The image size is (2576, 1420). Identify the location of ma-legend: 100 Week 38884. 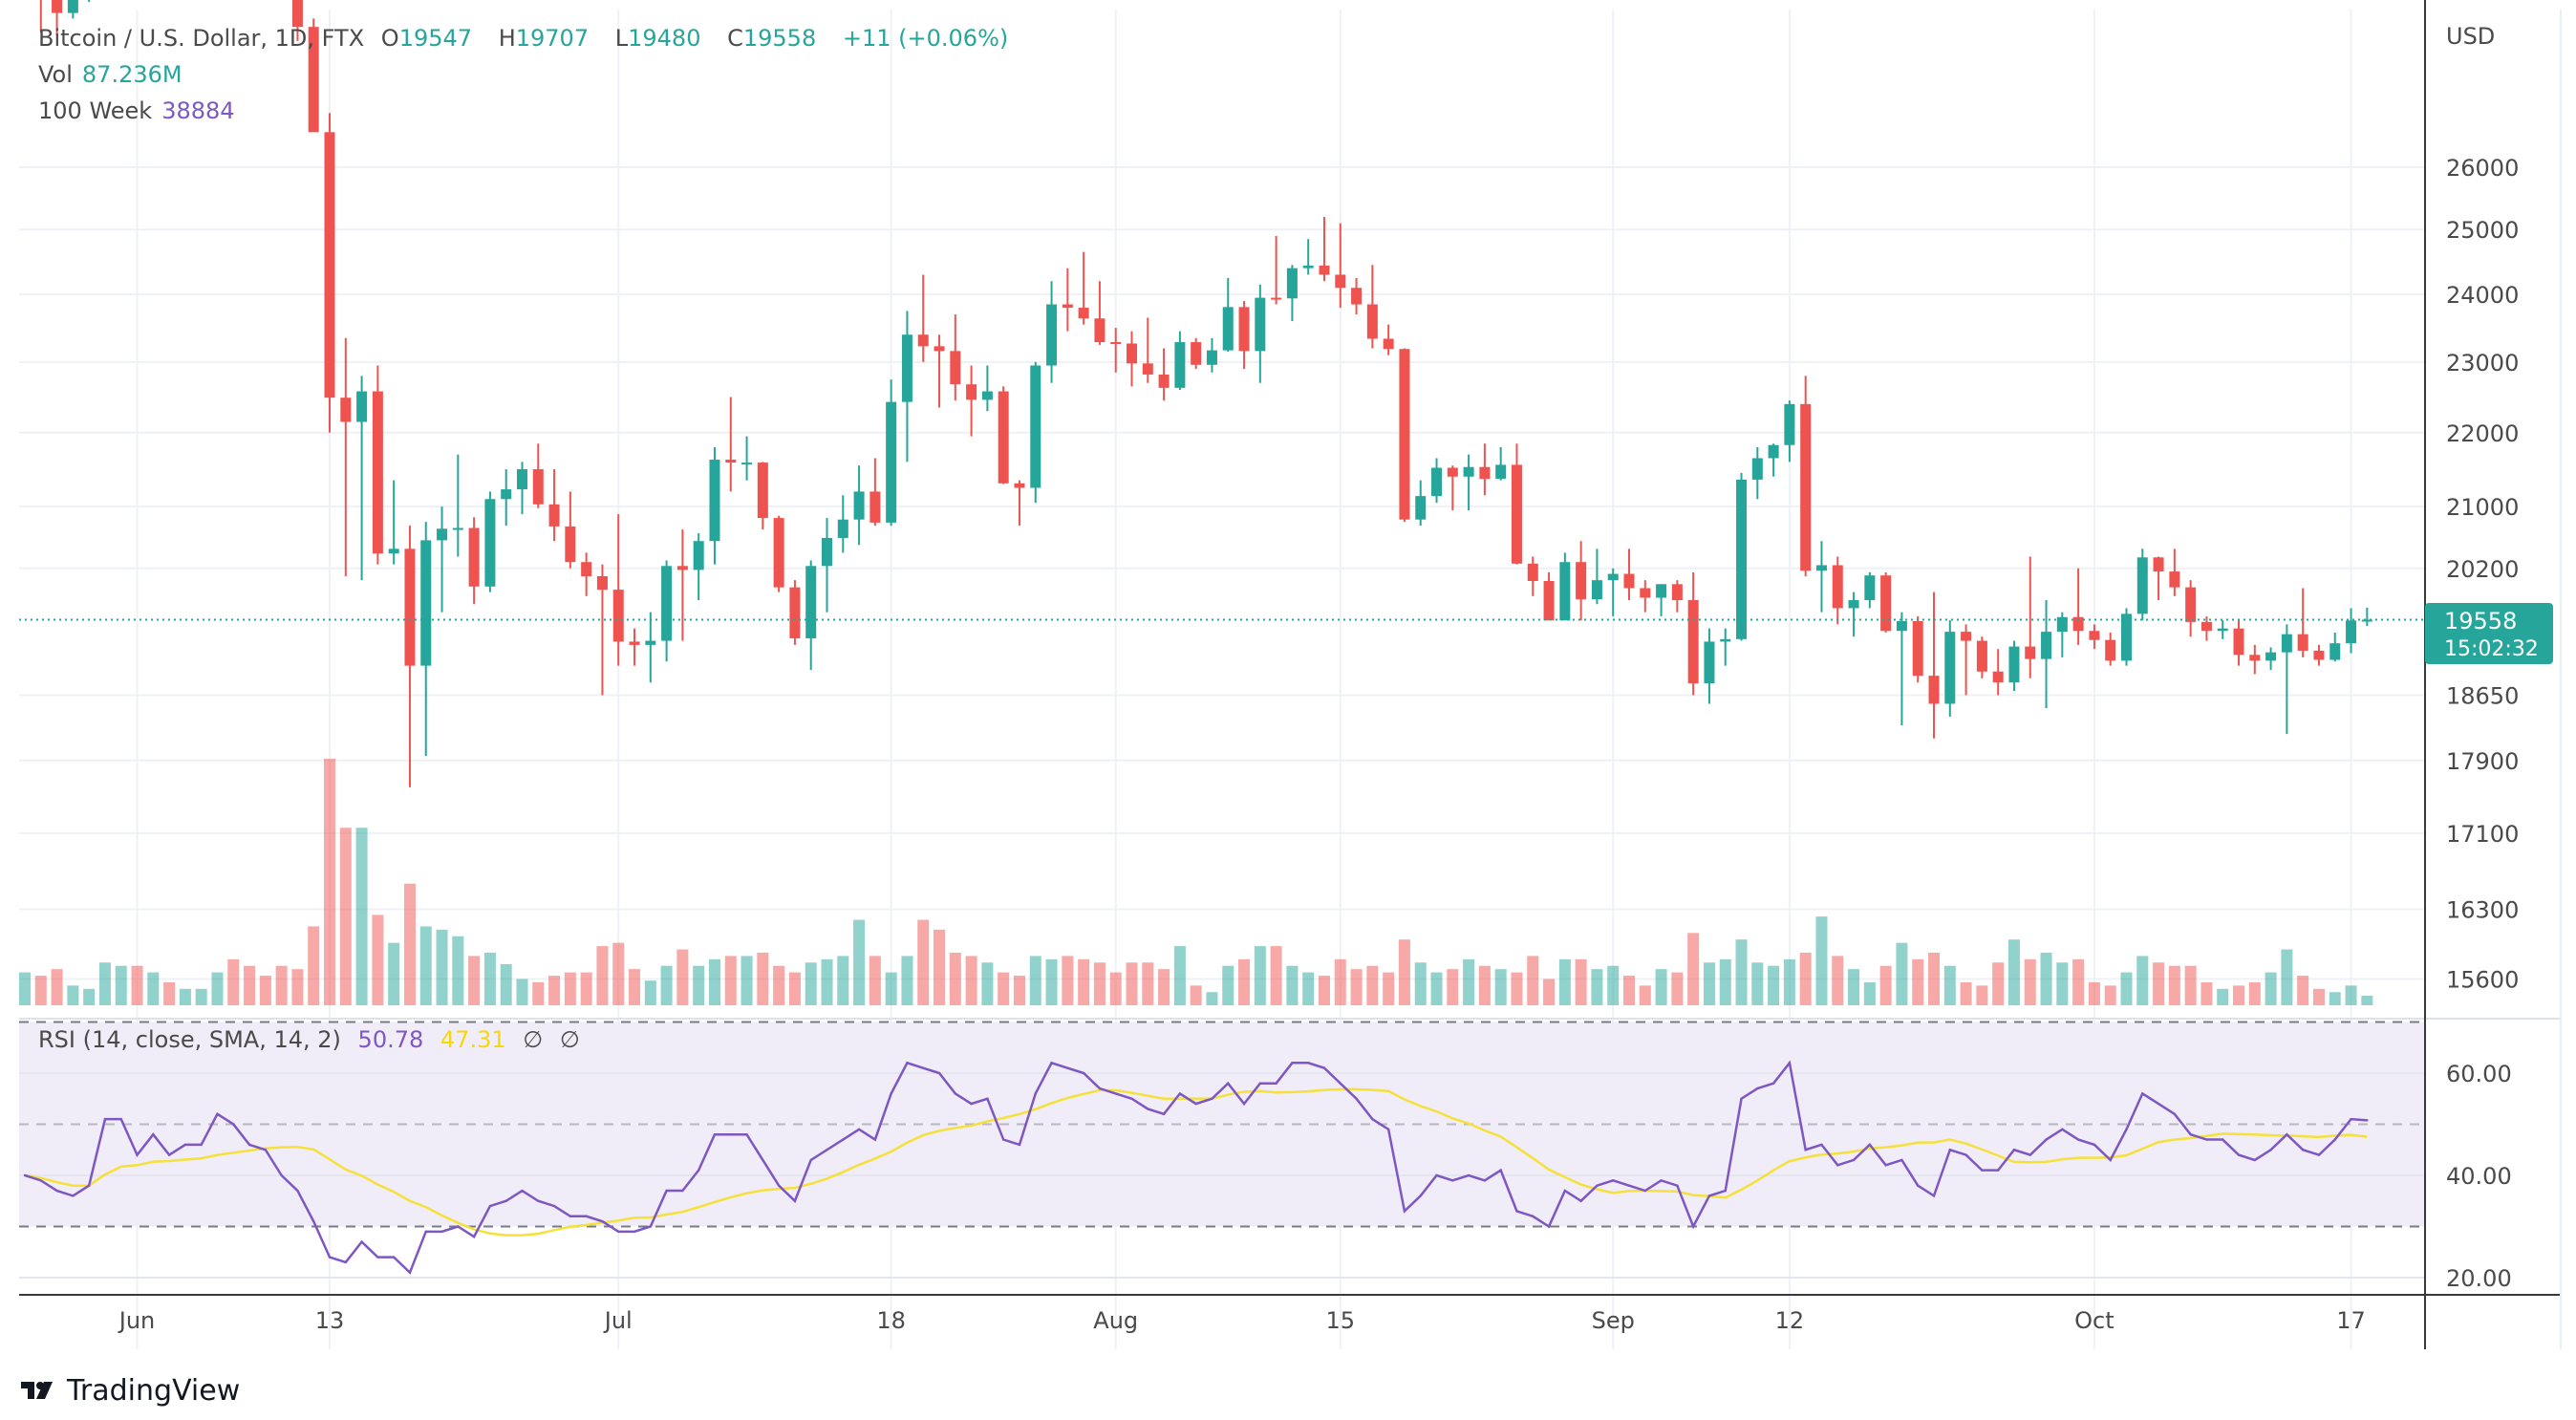
(141, 110).